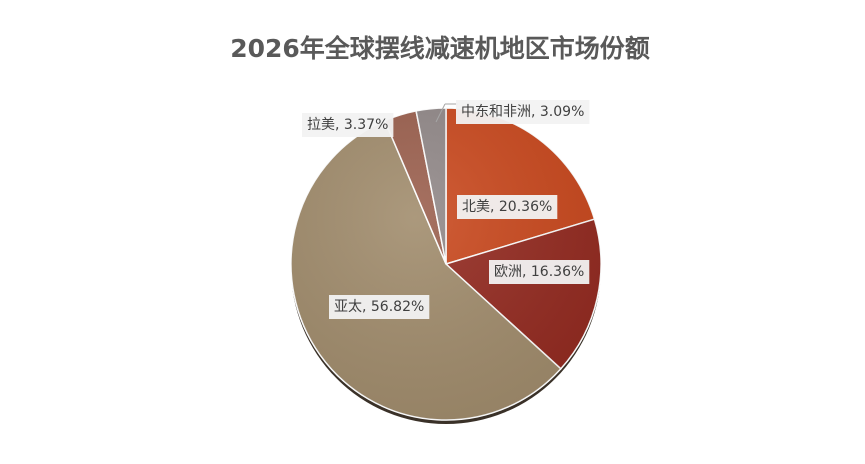 The image size is (865, 464). What do you see at coordinates (557, 112) in the screenshot?
I see `data-label-value: , 3.09%` at bounding box center [557, 112].